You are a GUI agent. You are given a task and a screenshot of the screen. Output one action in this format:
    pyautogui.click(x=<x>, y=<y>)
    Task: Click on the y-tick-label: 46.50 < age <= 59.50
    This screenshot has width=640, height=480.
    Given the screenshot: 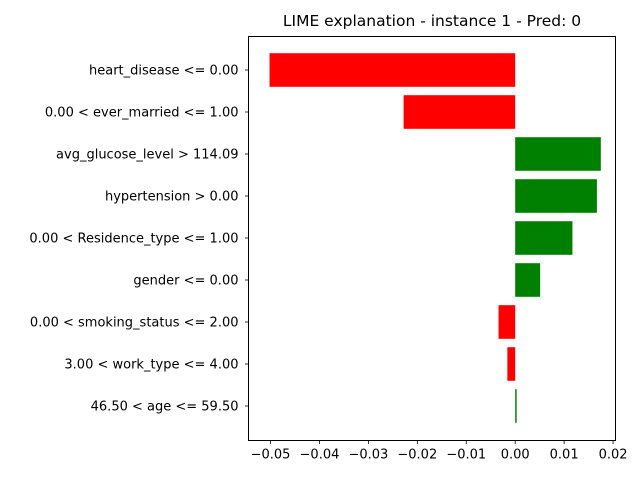 What is the action you would take?
    pyautogui.click(x=165, y=407)
    